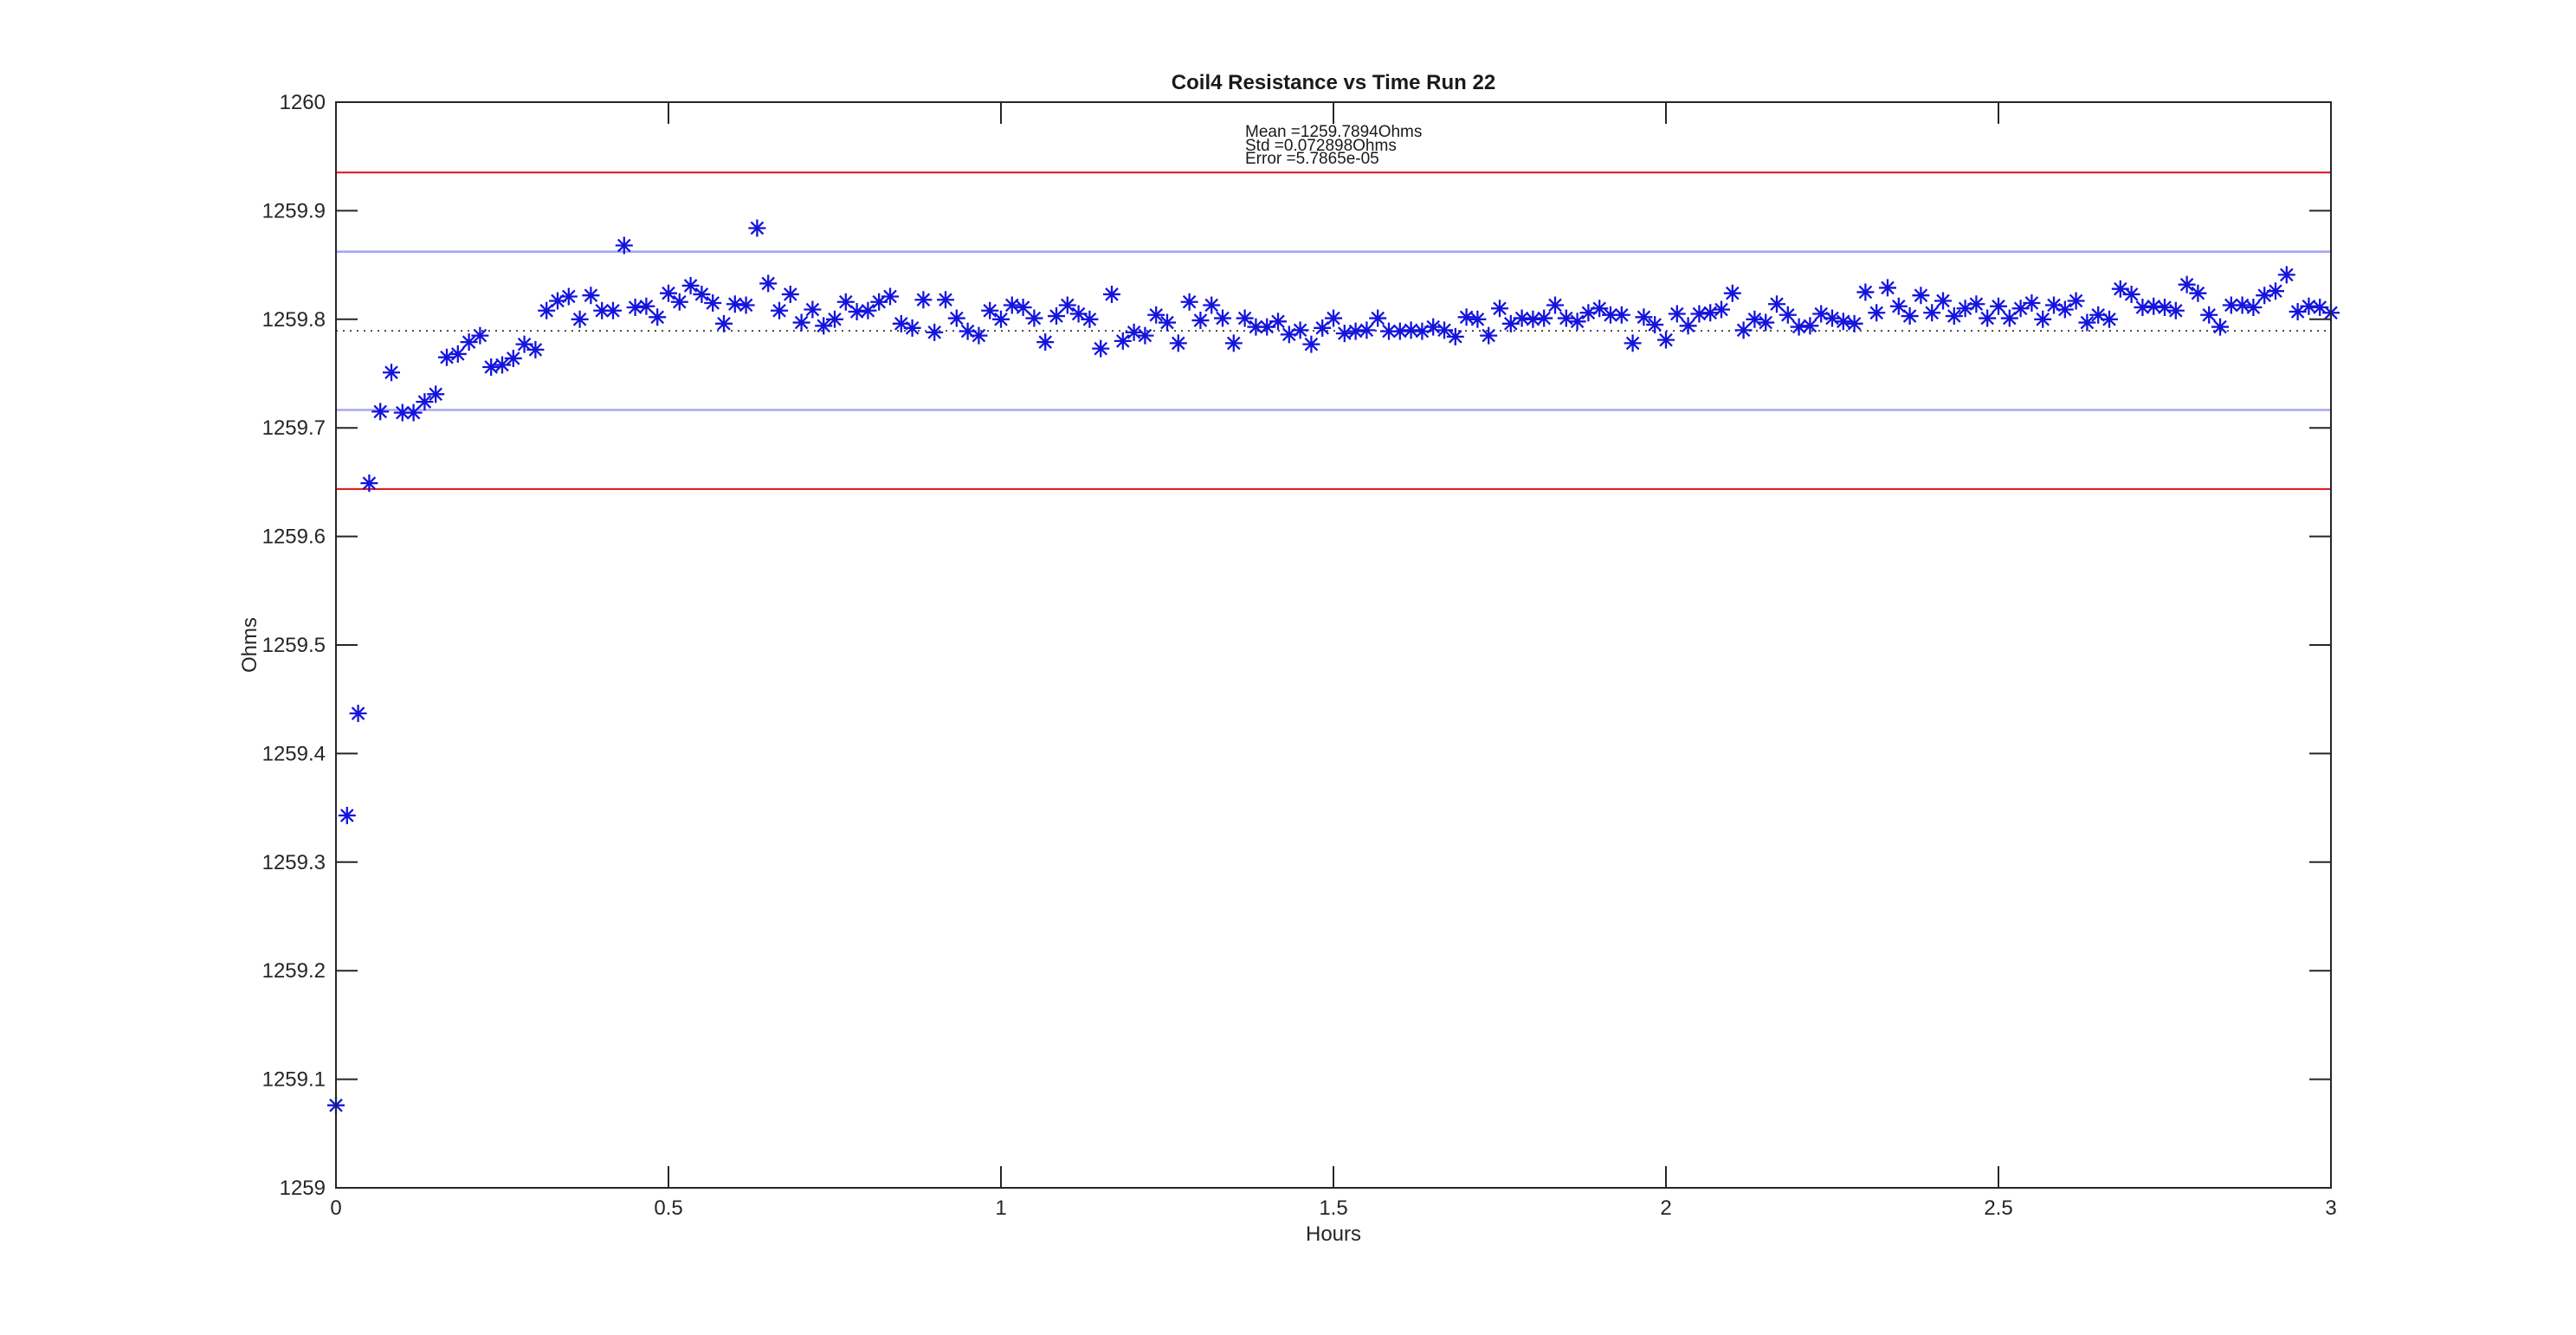  Describe the element at coordinates (294, 320) in the screenshot. I see `y-tick-label: 1259.8` at that location.